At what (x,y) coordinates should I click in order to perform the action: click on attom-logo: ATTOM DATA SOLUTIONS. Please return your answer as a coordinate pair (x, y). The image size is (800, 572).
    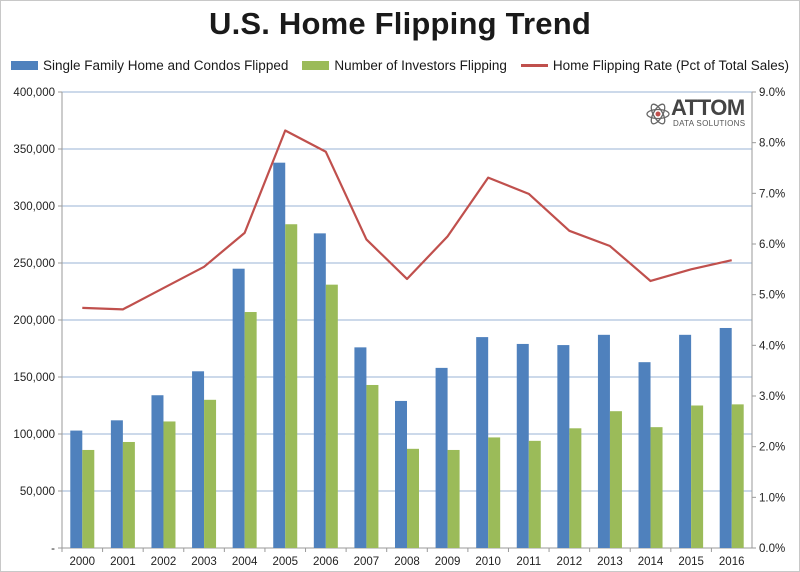
    Looking at the image, I should click on (703, 113).